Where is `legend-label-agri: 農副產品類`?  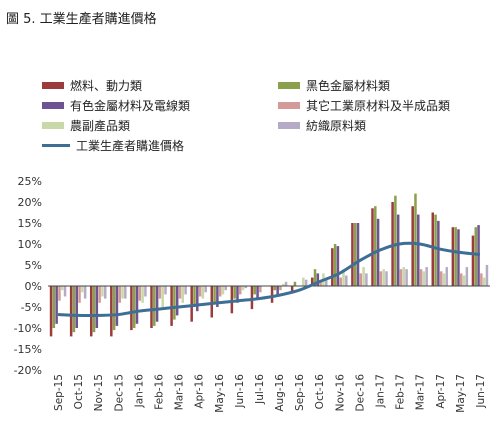
legend-label-agri: 農副產品類 is located at coordinates (100, 126).